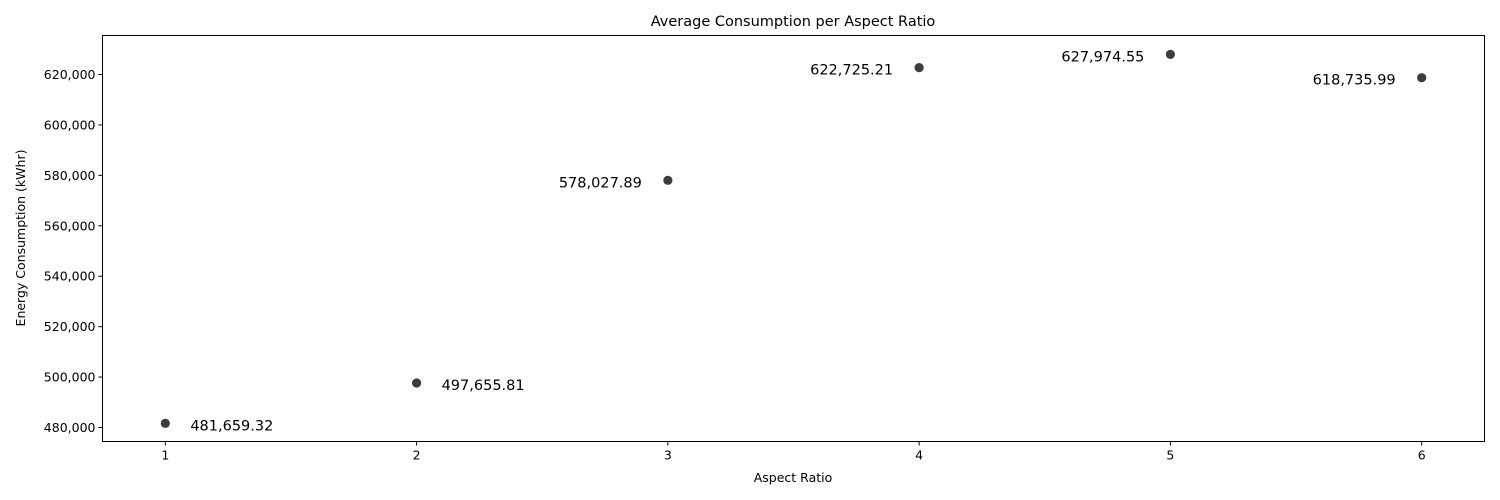  Describe the element at coordinates (70, 276) in the screenshot. I see `y-tick-label: 540,000` at that location.